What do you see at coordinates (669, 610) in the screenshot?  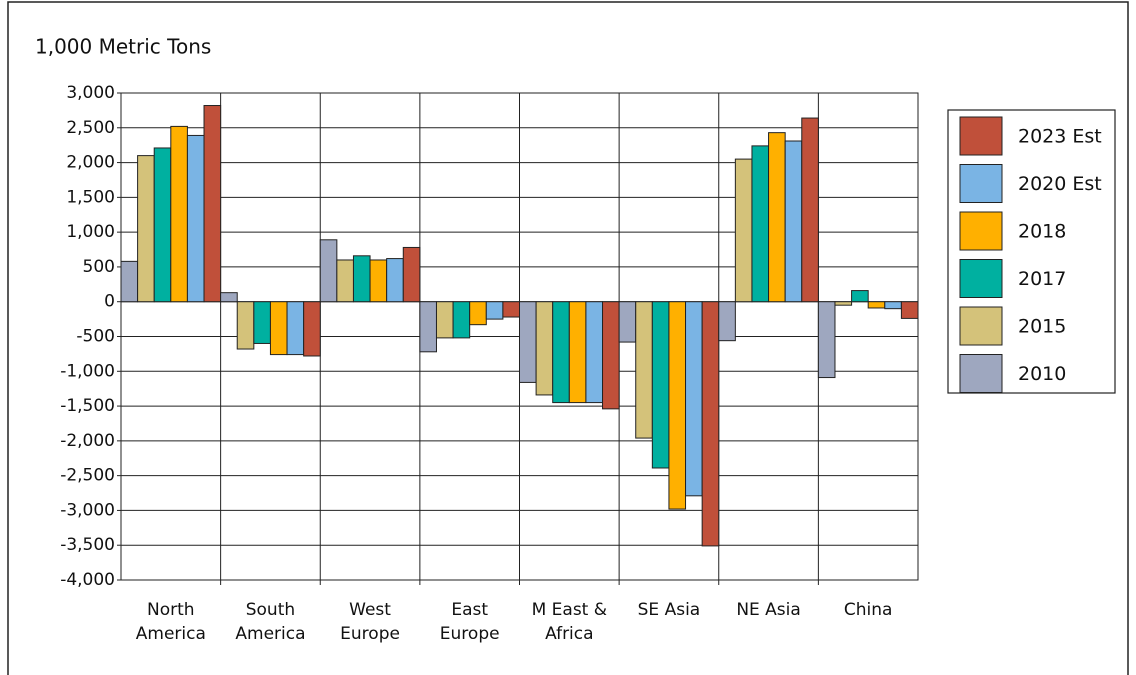 I see `x-tick-label: SE Asia` at bounding box center [669, 610].